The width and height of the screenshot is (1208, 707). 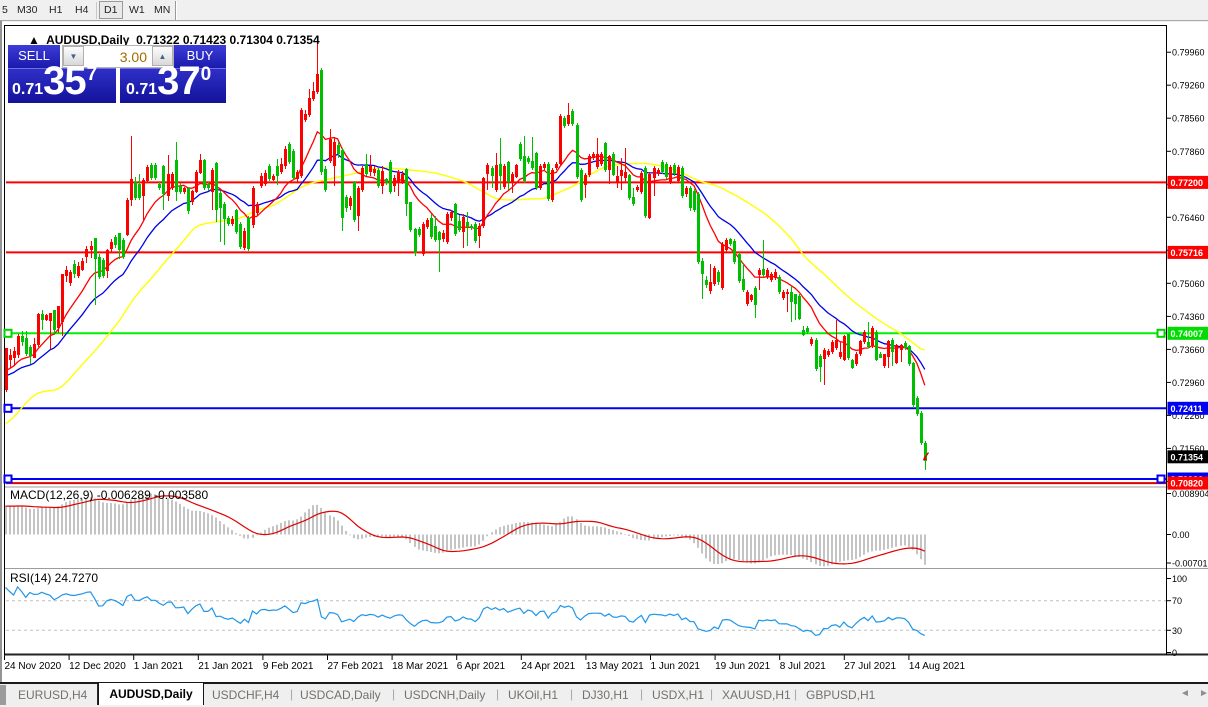 I want to click on svg-text: 0.79260, so click(x=1188, y=86).